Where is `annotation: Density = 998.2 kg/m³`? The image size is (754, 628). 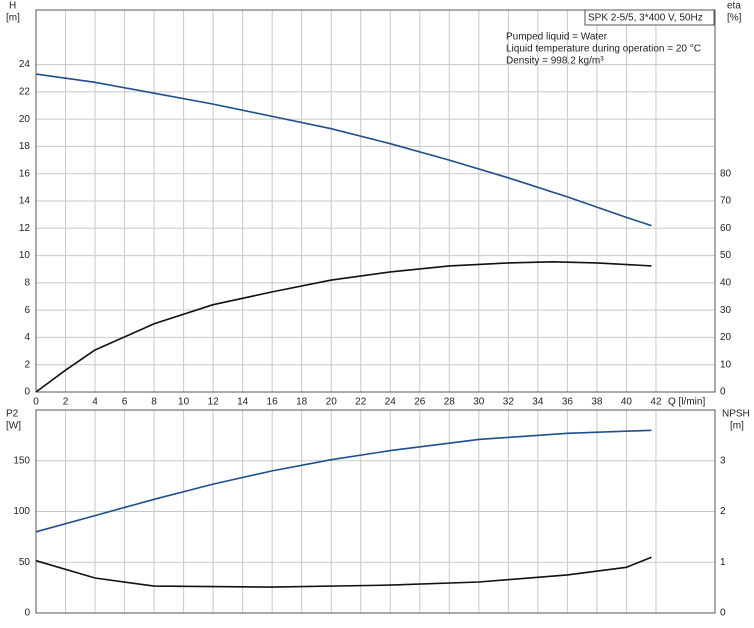 annotation: Density = 998.2 kg/m³ is located at coordinates (555, 61).